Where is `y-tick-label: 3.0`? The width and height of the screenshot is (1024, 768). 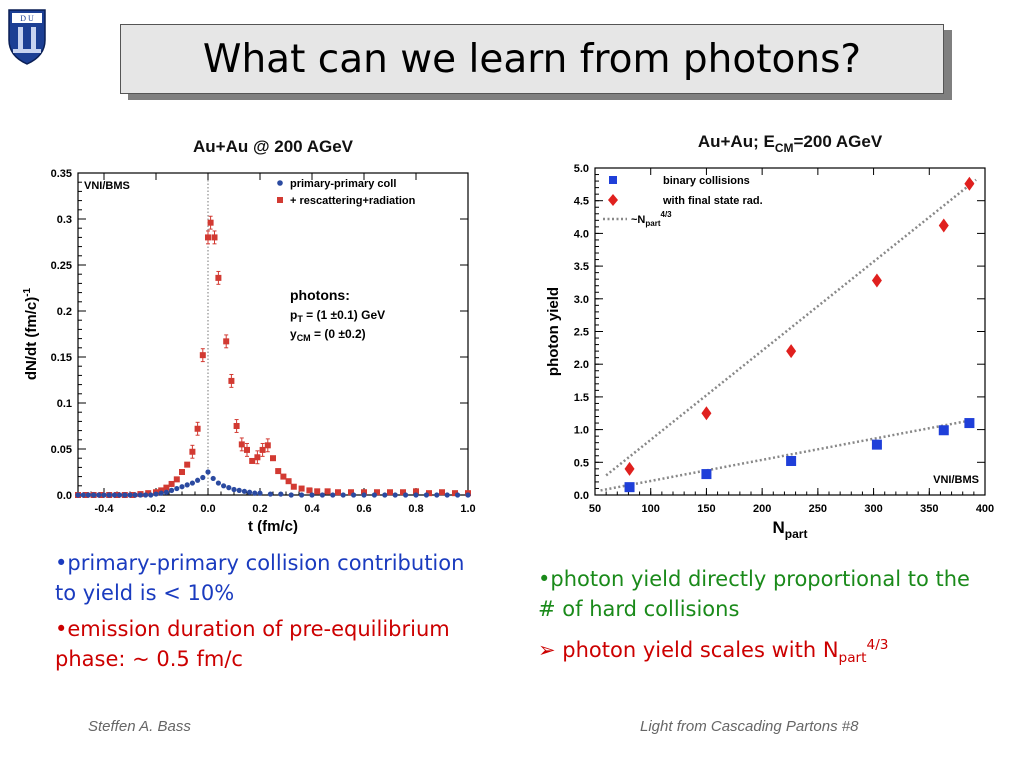 y-tick-label: 3.0 is located at coordinates (581, 300).